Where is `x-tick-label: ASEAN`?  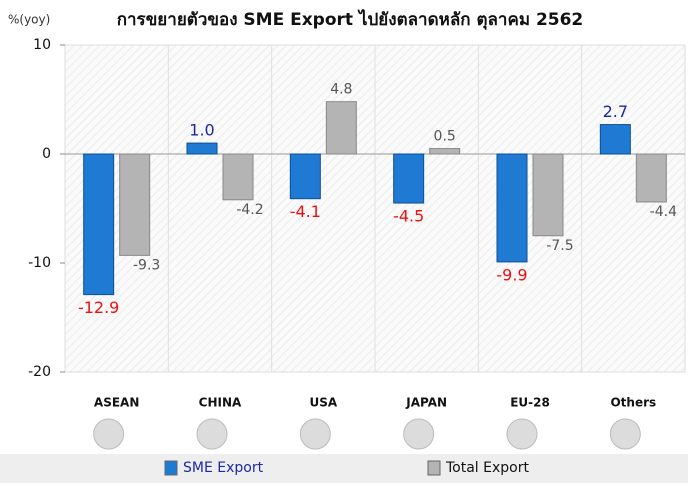
x-tick-label: ASEAN is located at coordinates (116, 403).